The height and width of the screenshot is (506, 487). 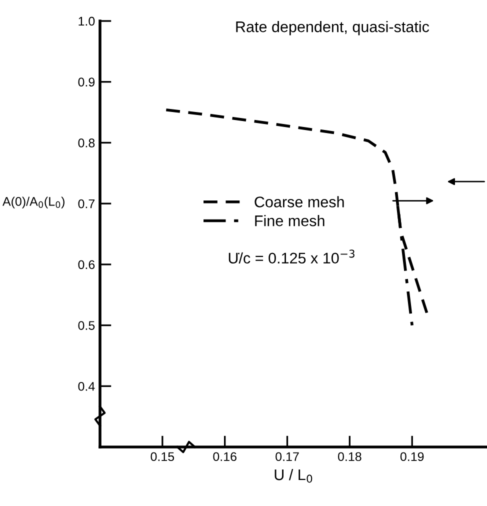 I want to click on y-tick-label: 0.7, so click(x=86, y=203).